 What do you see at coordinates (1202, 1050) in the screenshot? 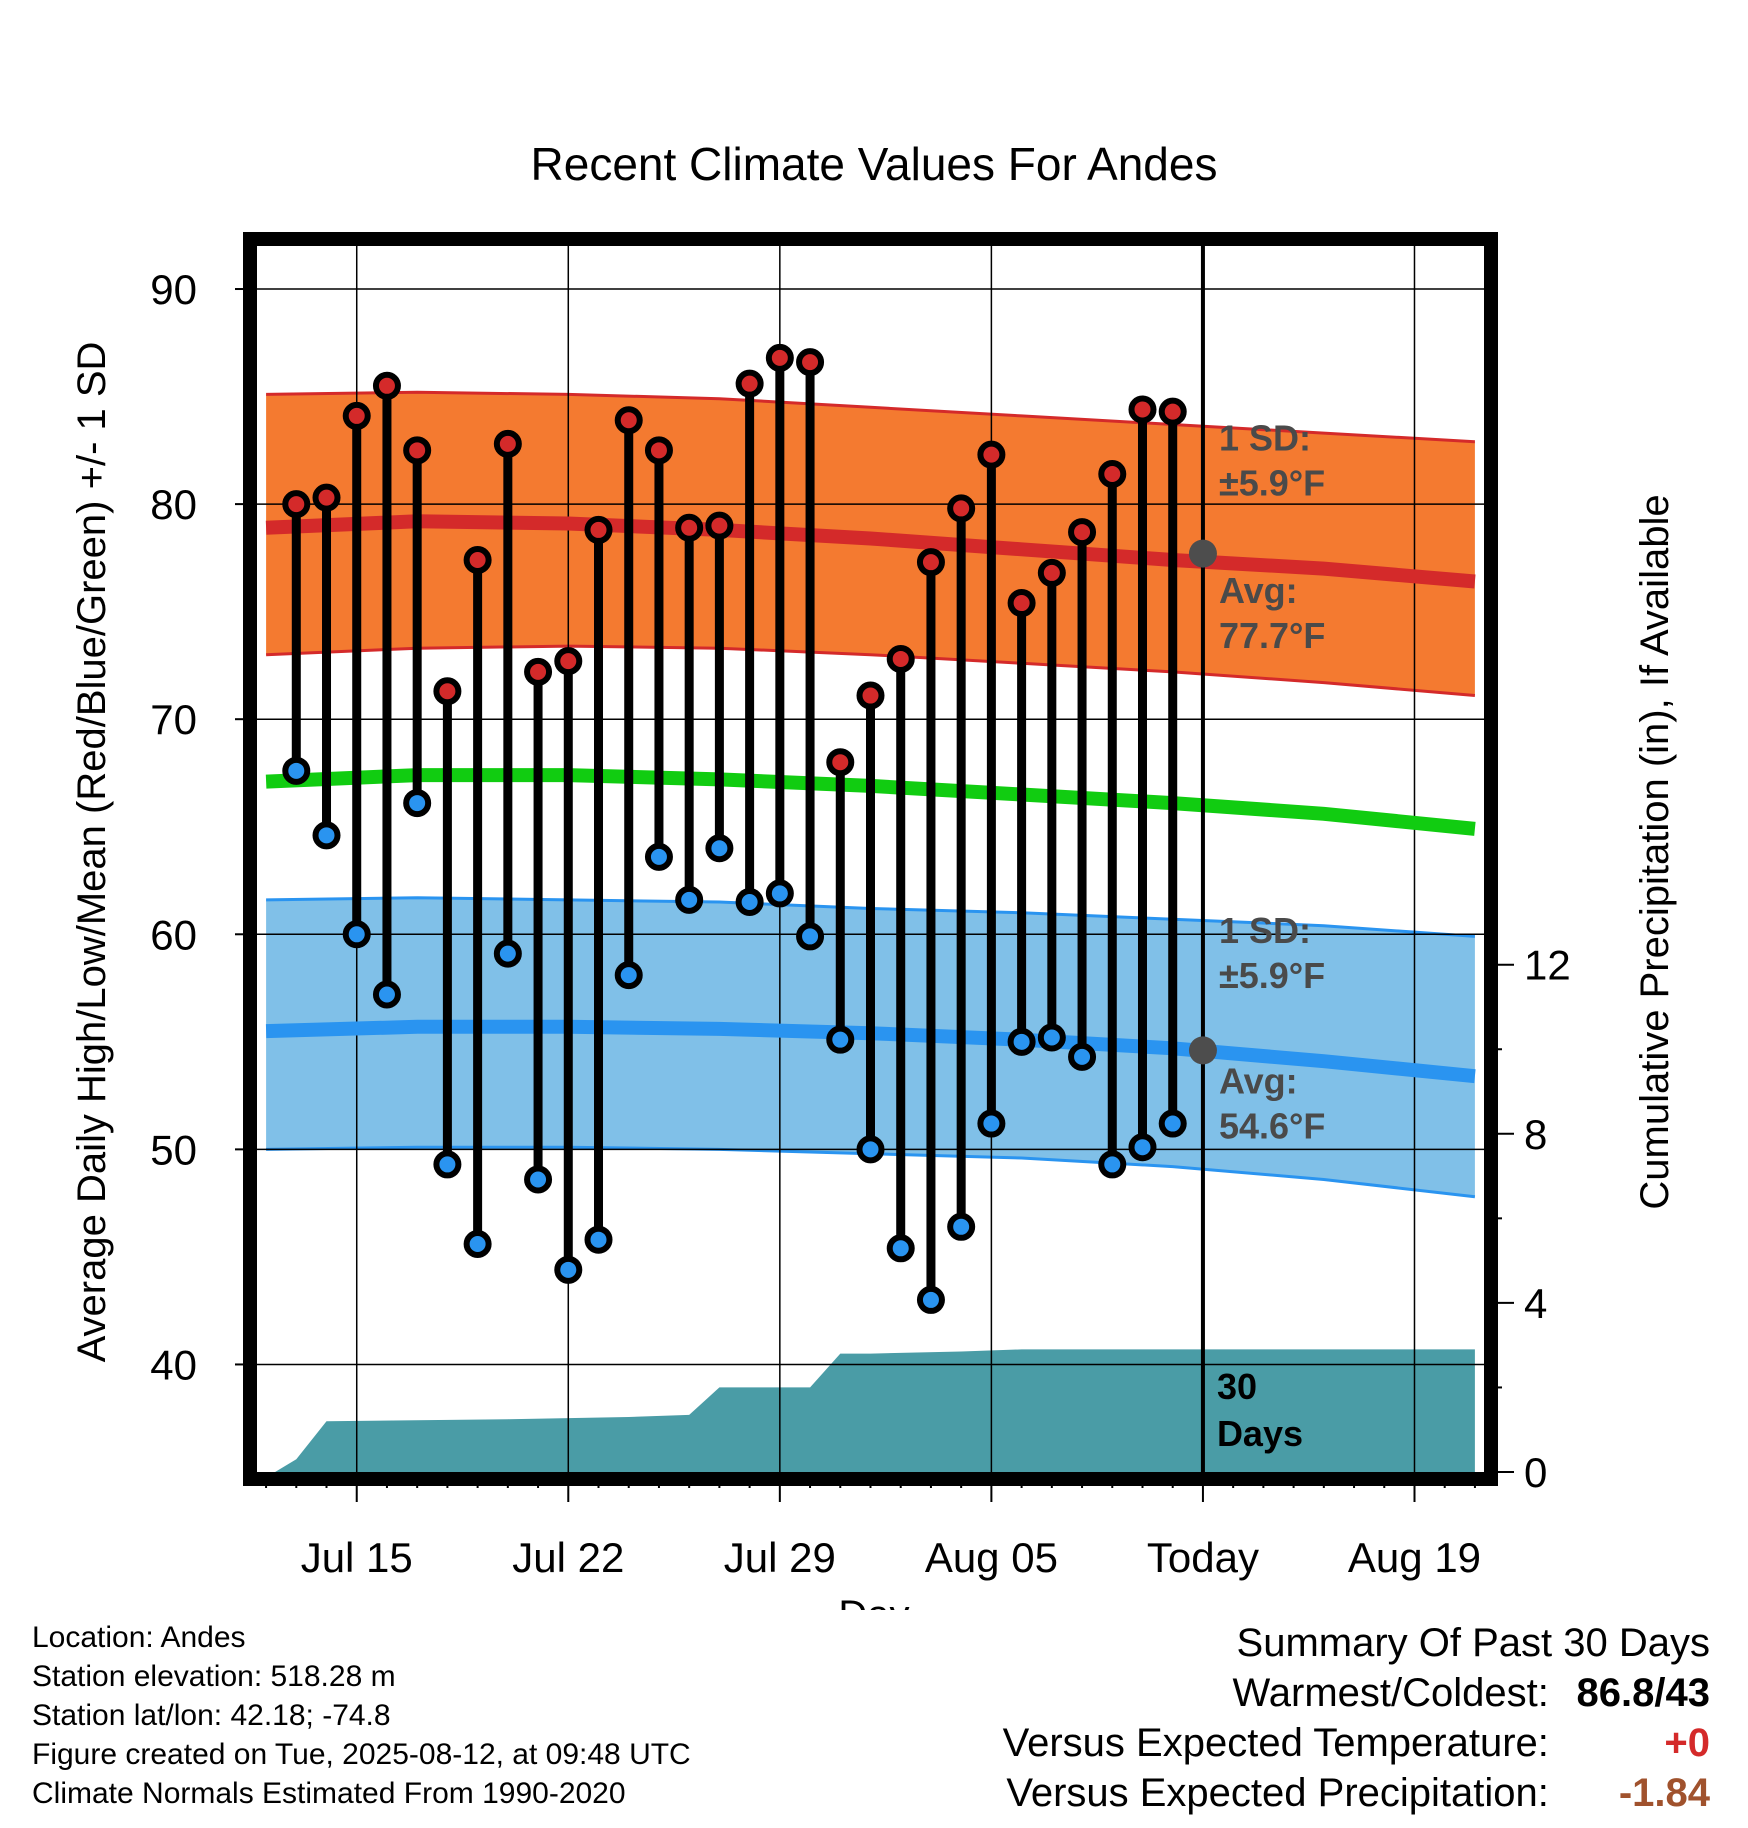
I see `today-low-avg-dot` at bounding box center [1202, 1050].